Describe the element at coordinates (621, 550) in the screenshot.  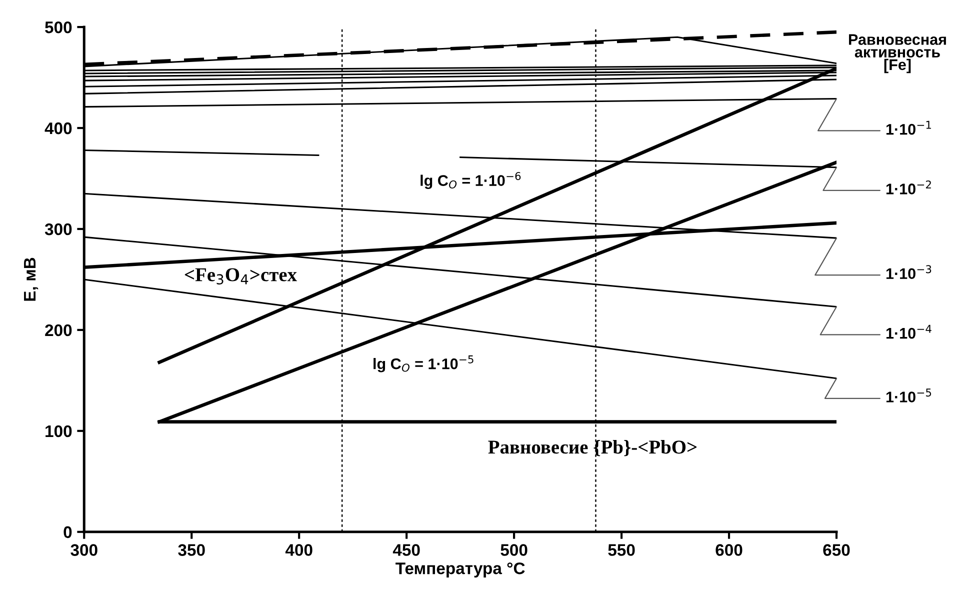
I see `x-tick-label: 550` at that location.